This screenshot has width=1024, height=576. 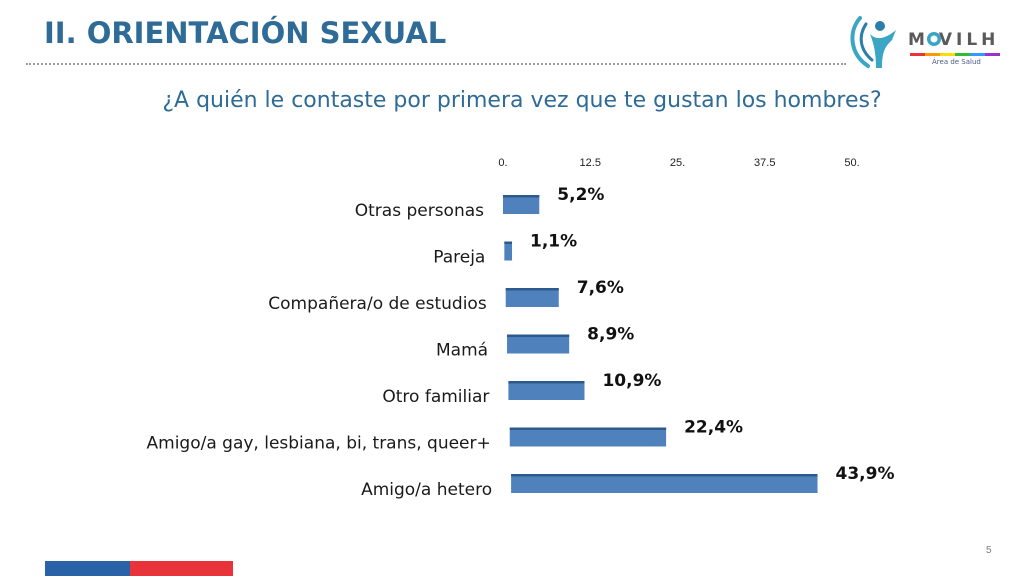 What do you see at coordinates (245, 33) in the screenshot?
I see `slide-title: II. ORIENTACIÓN SEXUAL` at bounding box center [245, 33].